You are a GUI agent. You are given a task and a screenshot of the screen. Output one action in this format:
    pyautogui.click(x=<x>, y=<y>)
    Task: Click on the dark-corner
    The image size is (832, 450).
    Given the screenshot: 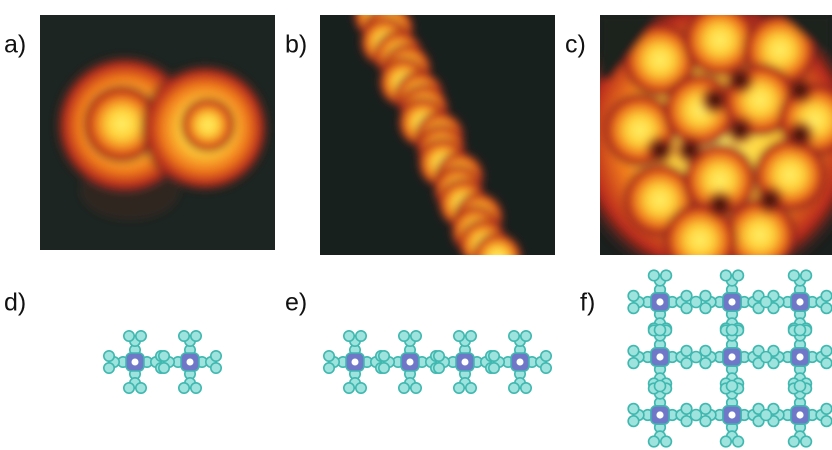 What is the action you would take?
    pyautogui.click(x=806, y=37)
    